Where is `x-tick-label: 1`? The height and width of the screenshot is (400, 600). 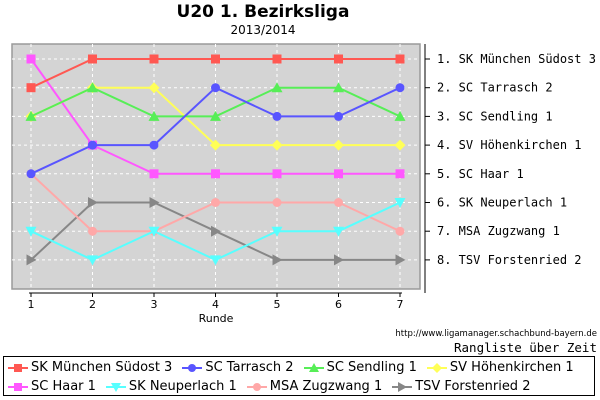 x-tick-label: 1 is located at coordinates (31, 304).